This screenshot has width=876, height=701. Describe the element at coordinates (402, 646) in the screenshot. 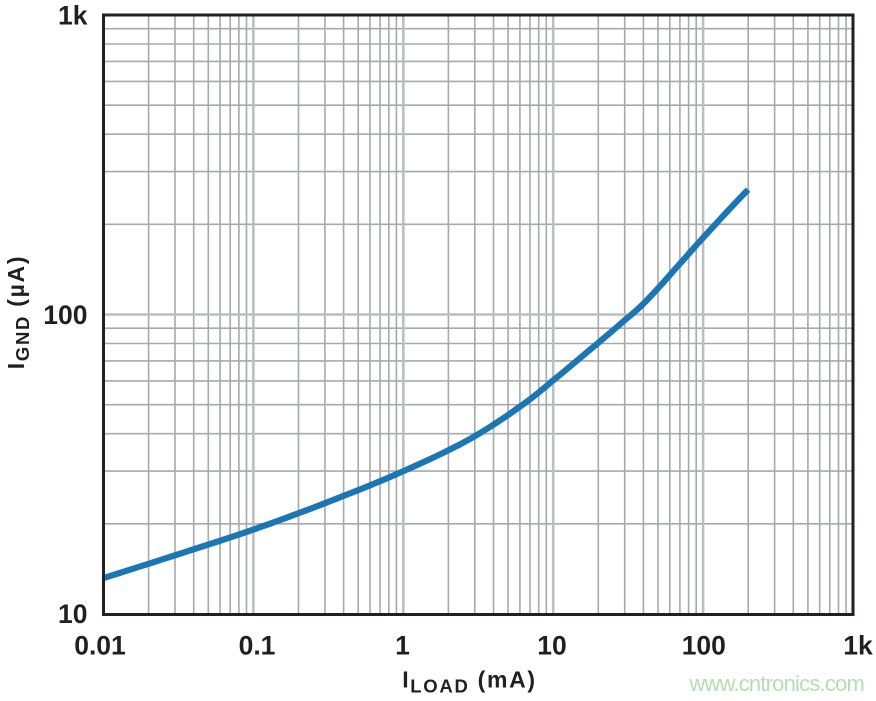

I see `svg-text: 1` at that location.